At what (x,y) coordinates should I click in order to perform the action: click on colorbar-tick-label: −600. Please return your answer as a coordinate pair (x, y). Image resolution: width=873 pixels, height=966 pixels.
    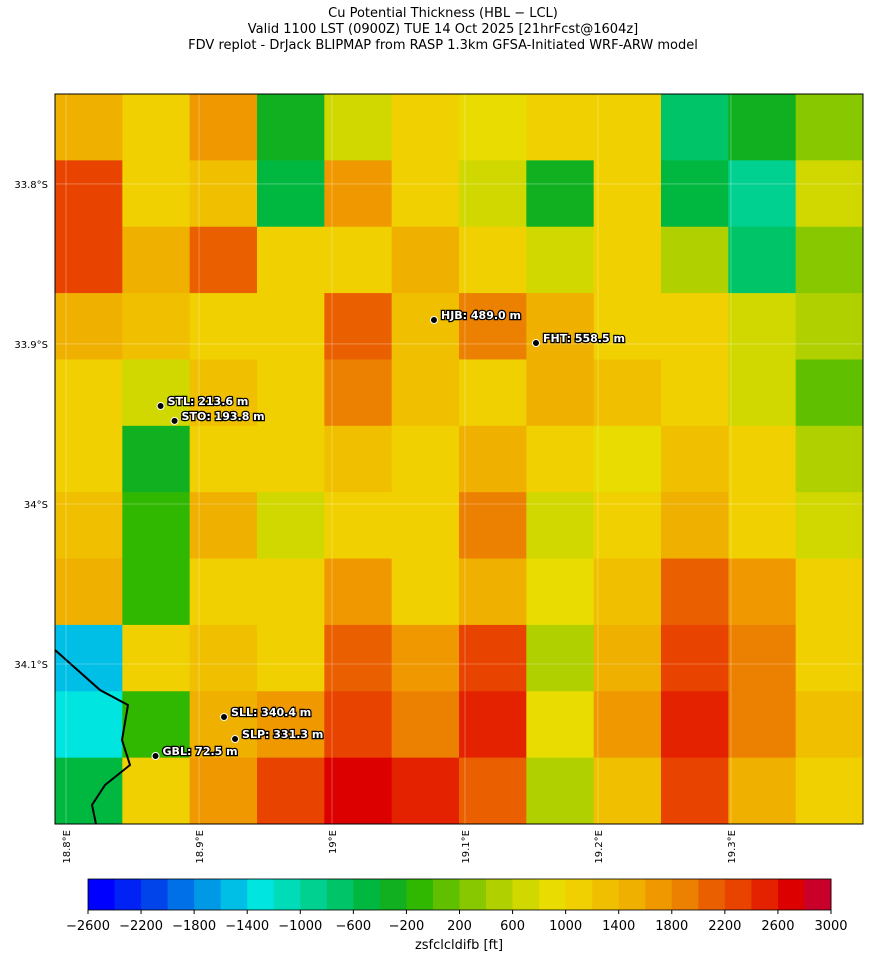
    Looking at the image, I should click on (353, 926).